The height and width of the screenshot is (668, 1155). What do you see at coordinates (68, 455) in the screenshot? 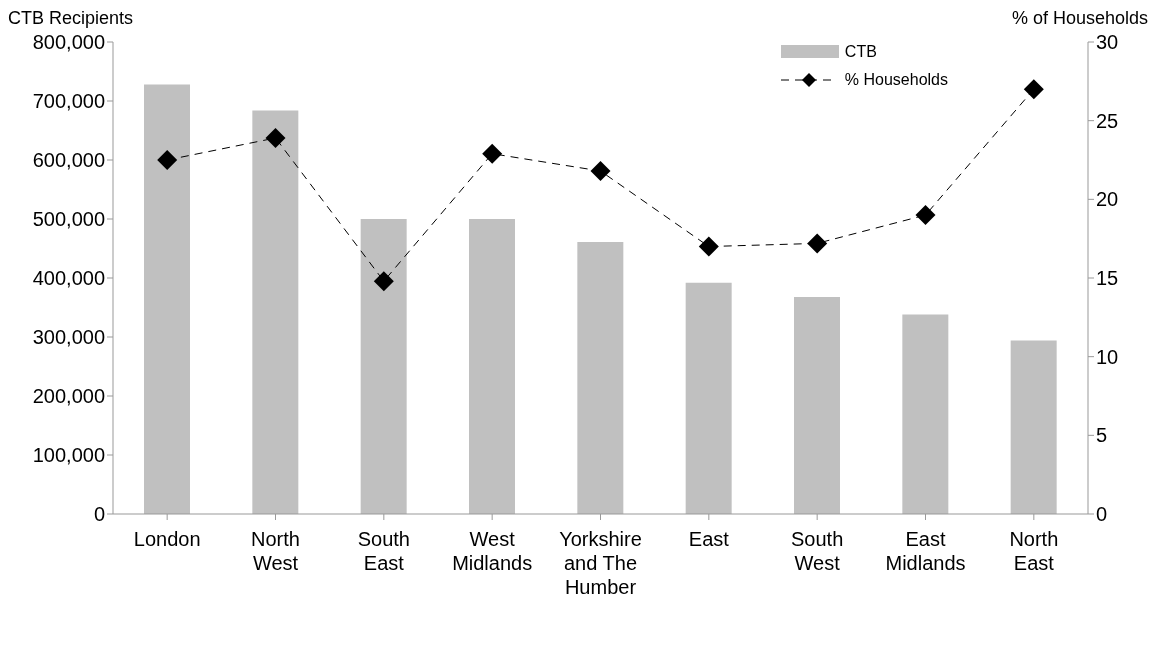
I see `y-tick-label: 100,000` at bounding box center [68, 455].